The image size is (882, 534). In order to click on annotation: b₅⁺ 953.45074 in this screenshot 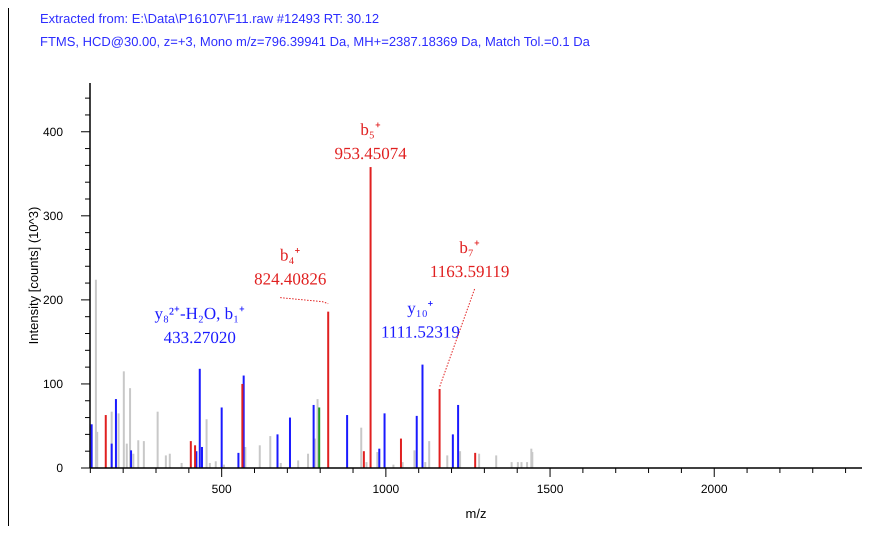, I will do `click(371, 142)`.